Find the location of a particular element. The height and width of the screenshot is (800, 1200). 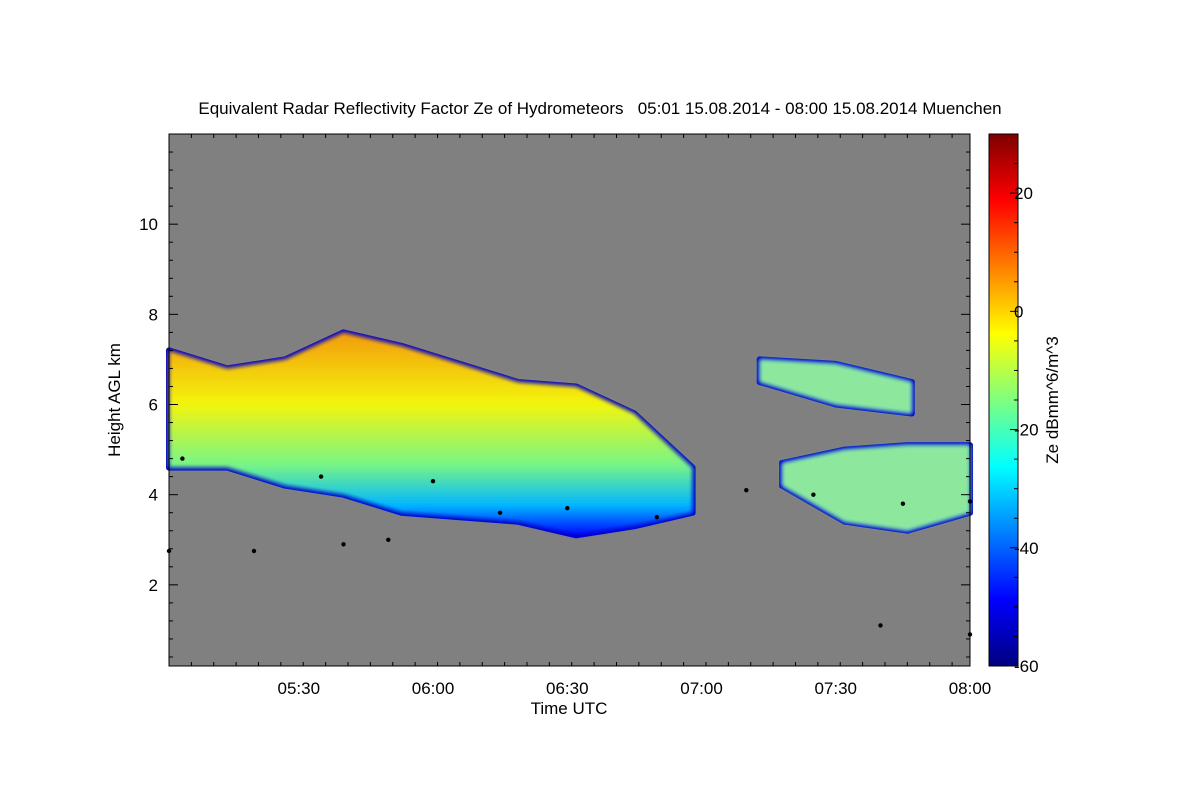

colorbar-axis: -60 -40 -20 0 20 is located at coordinates (1024, 404).